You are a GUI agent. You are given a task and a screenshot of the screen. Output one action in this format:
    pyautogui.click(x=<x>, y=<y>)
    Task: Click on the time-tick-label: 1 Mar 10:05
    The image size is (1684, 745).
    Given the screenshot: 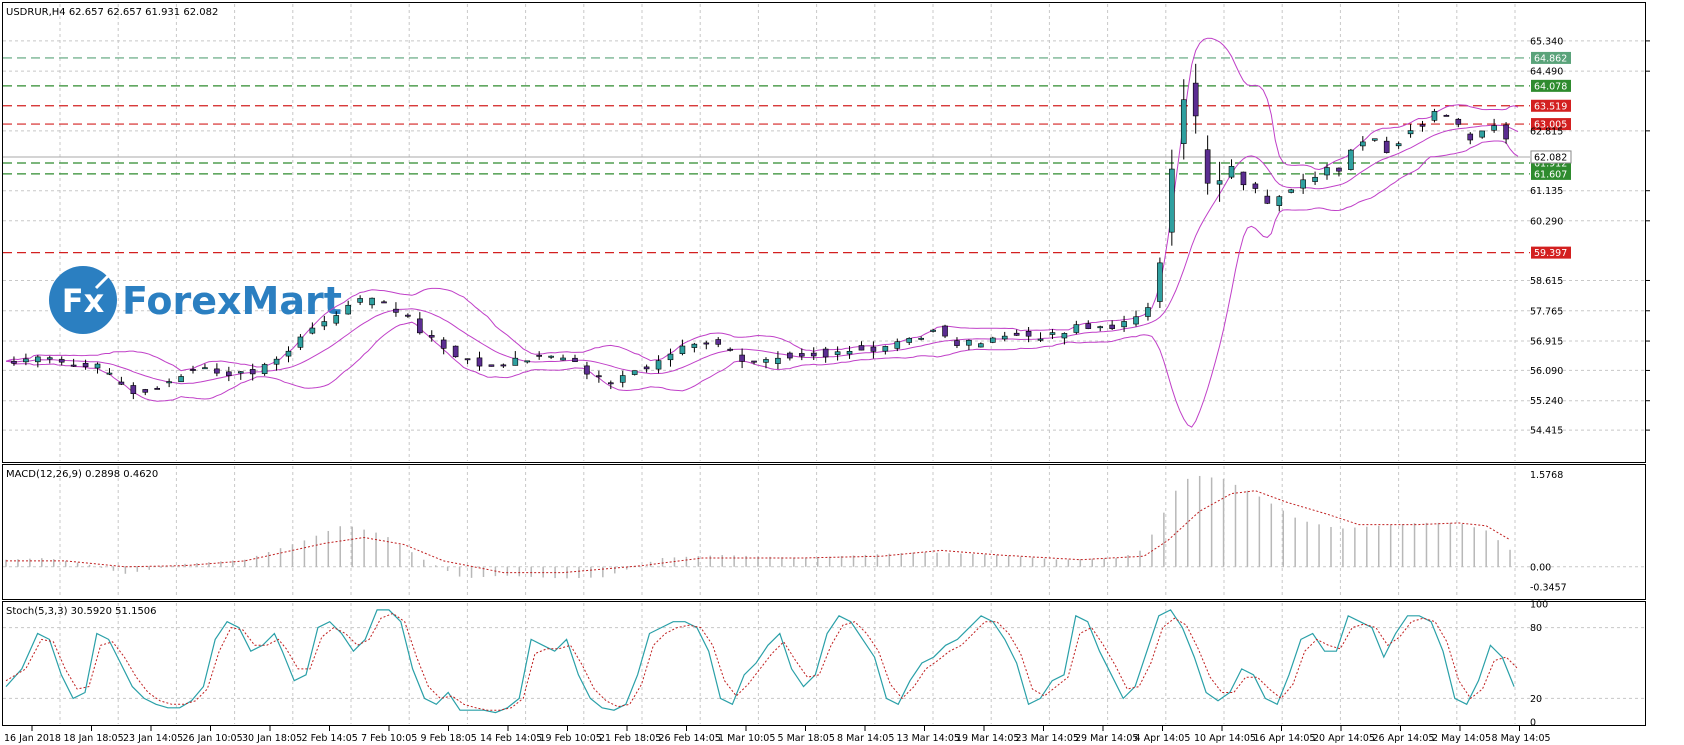 What is the action you would take?
    pyautogui.click(x=746, y=738)
    